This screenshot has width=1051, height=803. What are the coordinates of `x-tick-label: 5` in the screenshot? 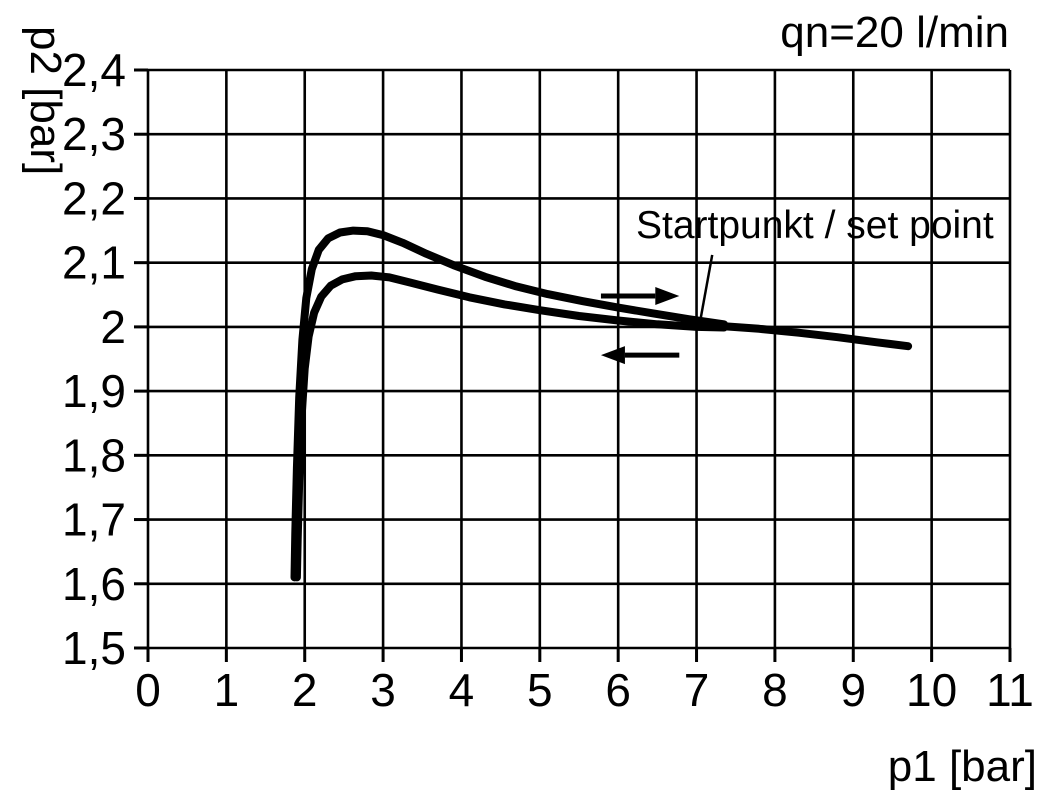 It's located at (540, 690).